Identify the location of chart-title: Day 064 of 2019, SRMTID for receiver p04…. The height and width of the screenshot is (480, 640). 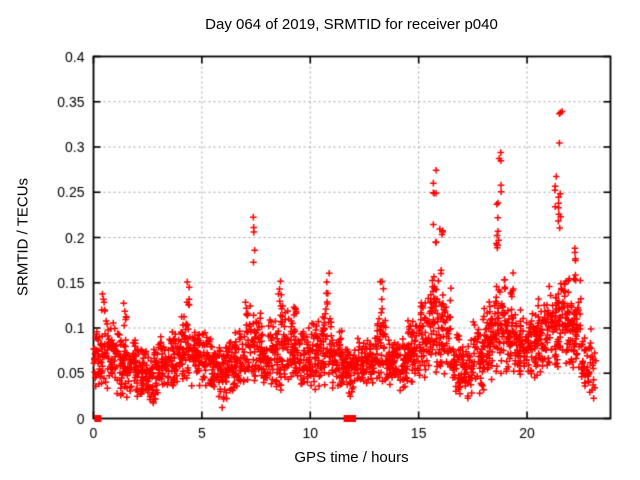
(351, 24).